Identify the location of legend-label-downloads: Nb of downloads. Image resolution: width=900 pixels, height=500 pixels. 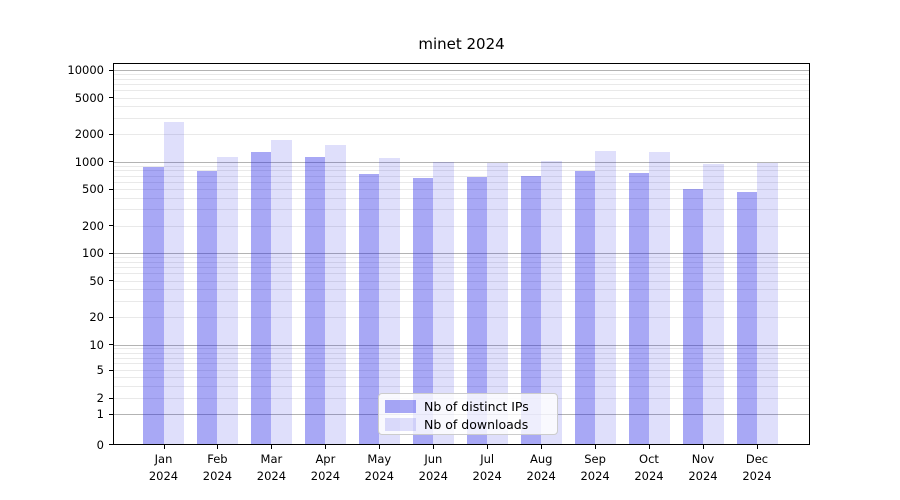
(476, 424).